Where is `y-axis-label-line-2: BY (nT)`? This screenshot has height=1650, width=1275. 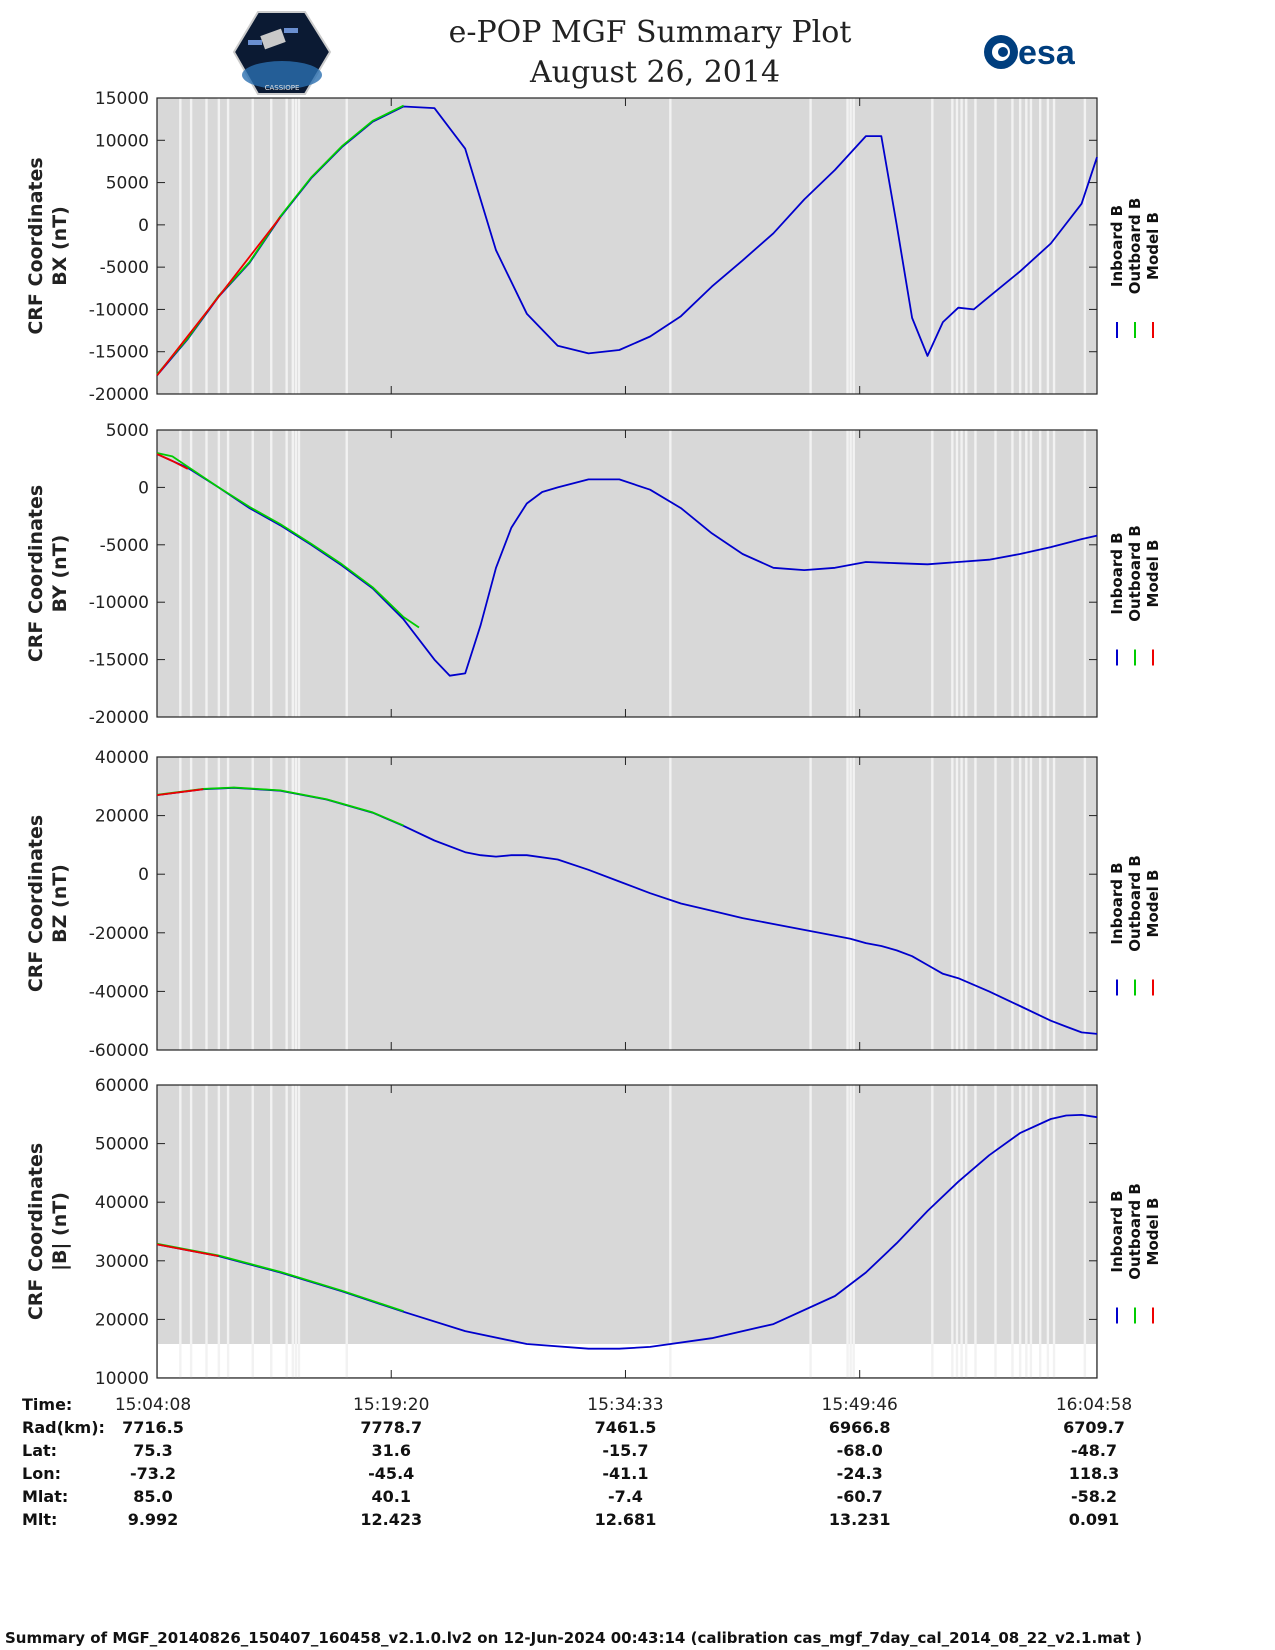
y-axis-label-line-2: BY (nT) is located at coordinates (60, 574).